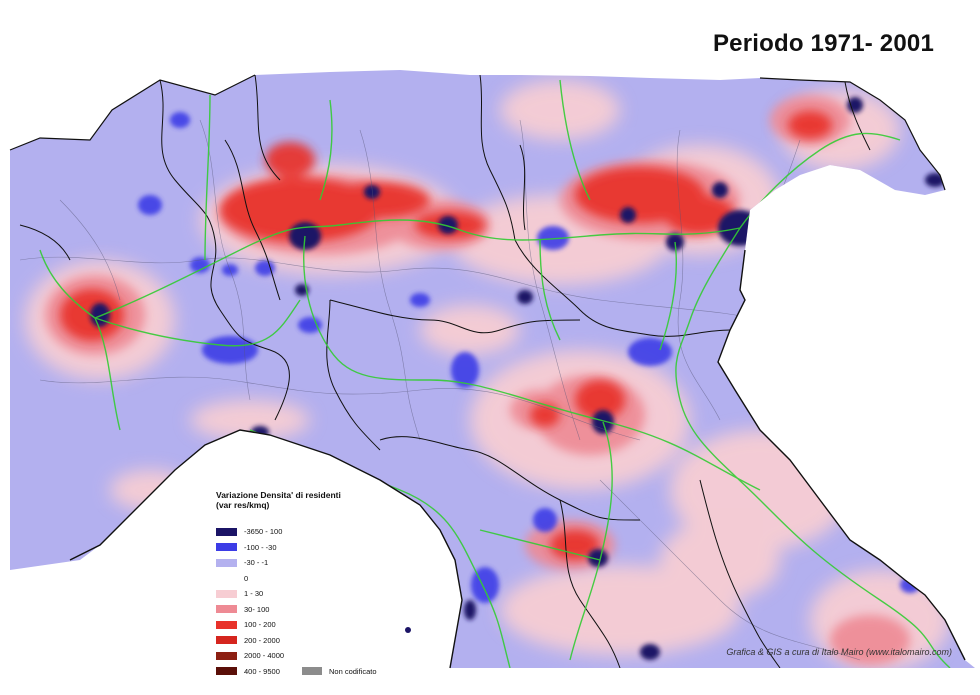 This screenshot has width=980, height=695. I want to click on legend-label: Non codificato, so click(353, 671).